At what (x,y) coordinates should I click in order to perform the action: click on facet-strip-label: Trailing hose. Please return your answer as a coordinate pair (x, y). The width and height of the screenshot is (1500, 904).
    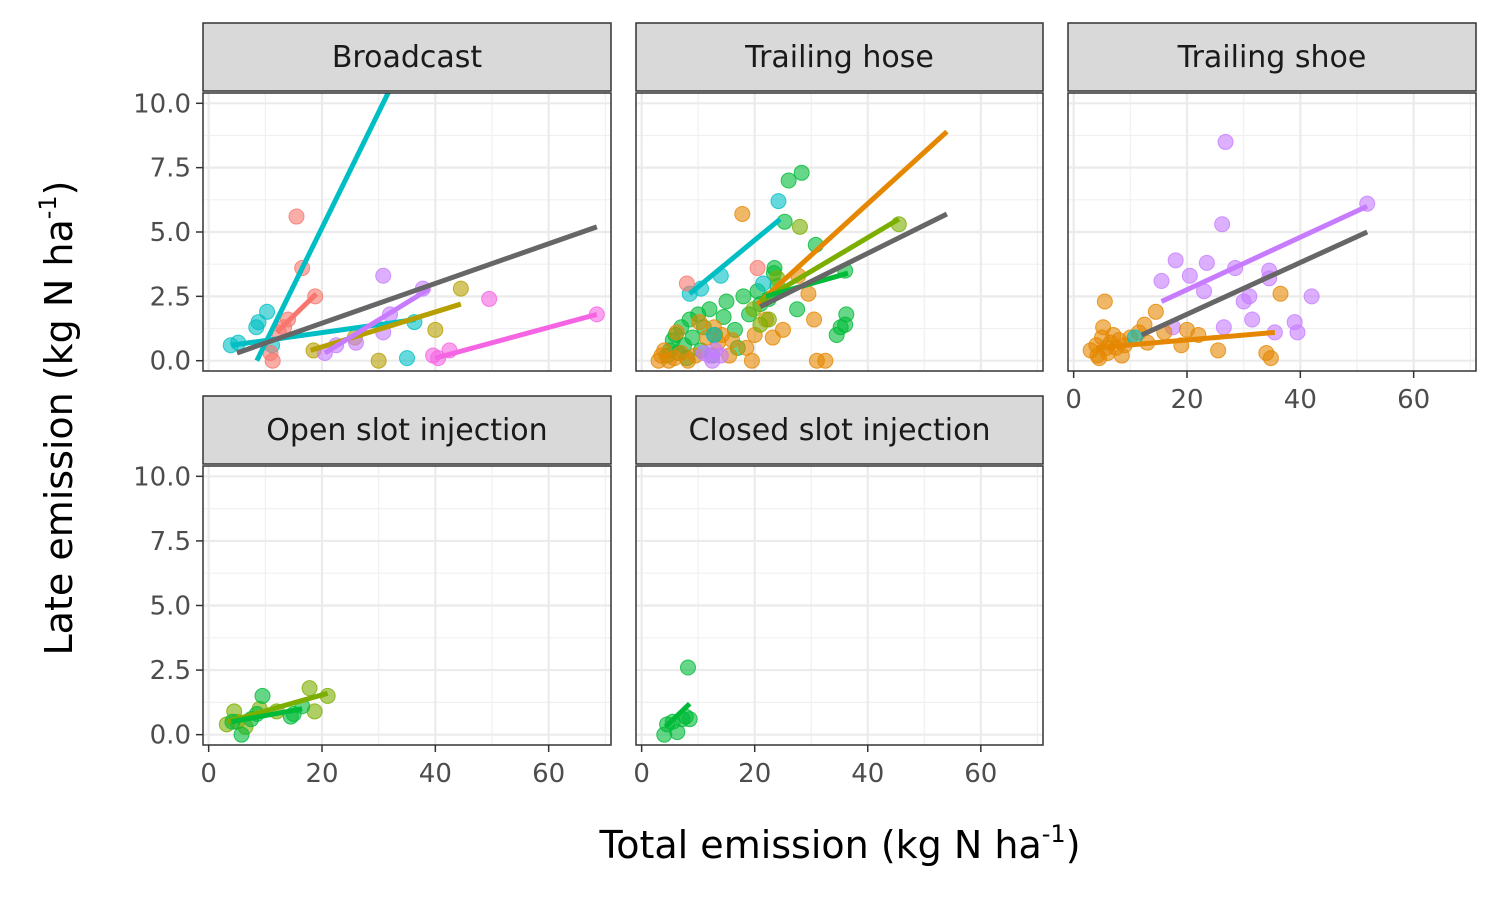
    Looking at the image, I should click on (839, 57).